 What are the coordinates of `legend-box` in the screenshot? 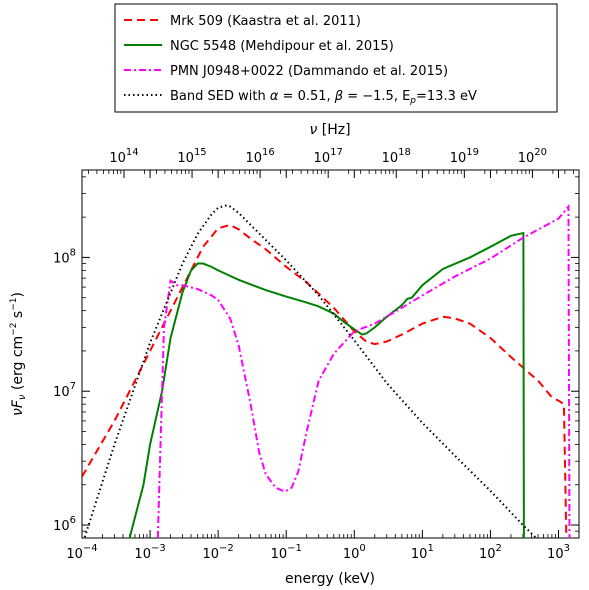 It's located at (336, 58).